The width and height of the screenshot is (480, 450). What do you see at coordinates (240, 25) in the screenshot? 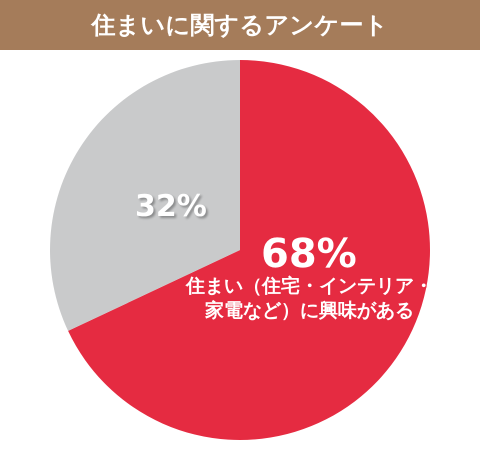
I see `chart-title: 住まいに関するアンケート` at bounding box center [240, 25].